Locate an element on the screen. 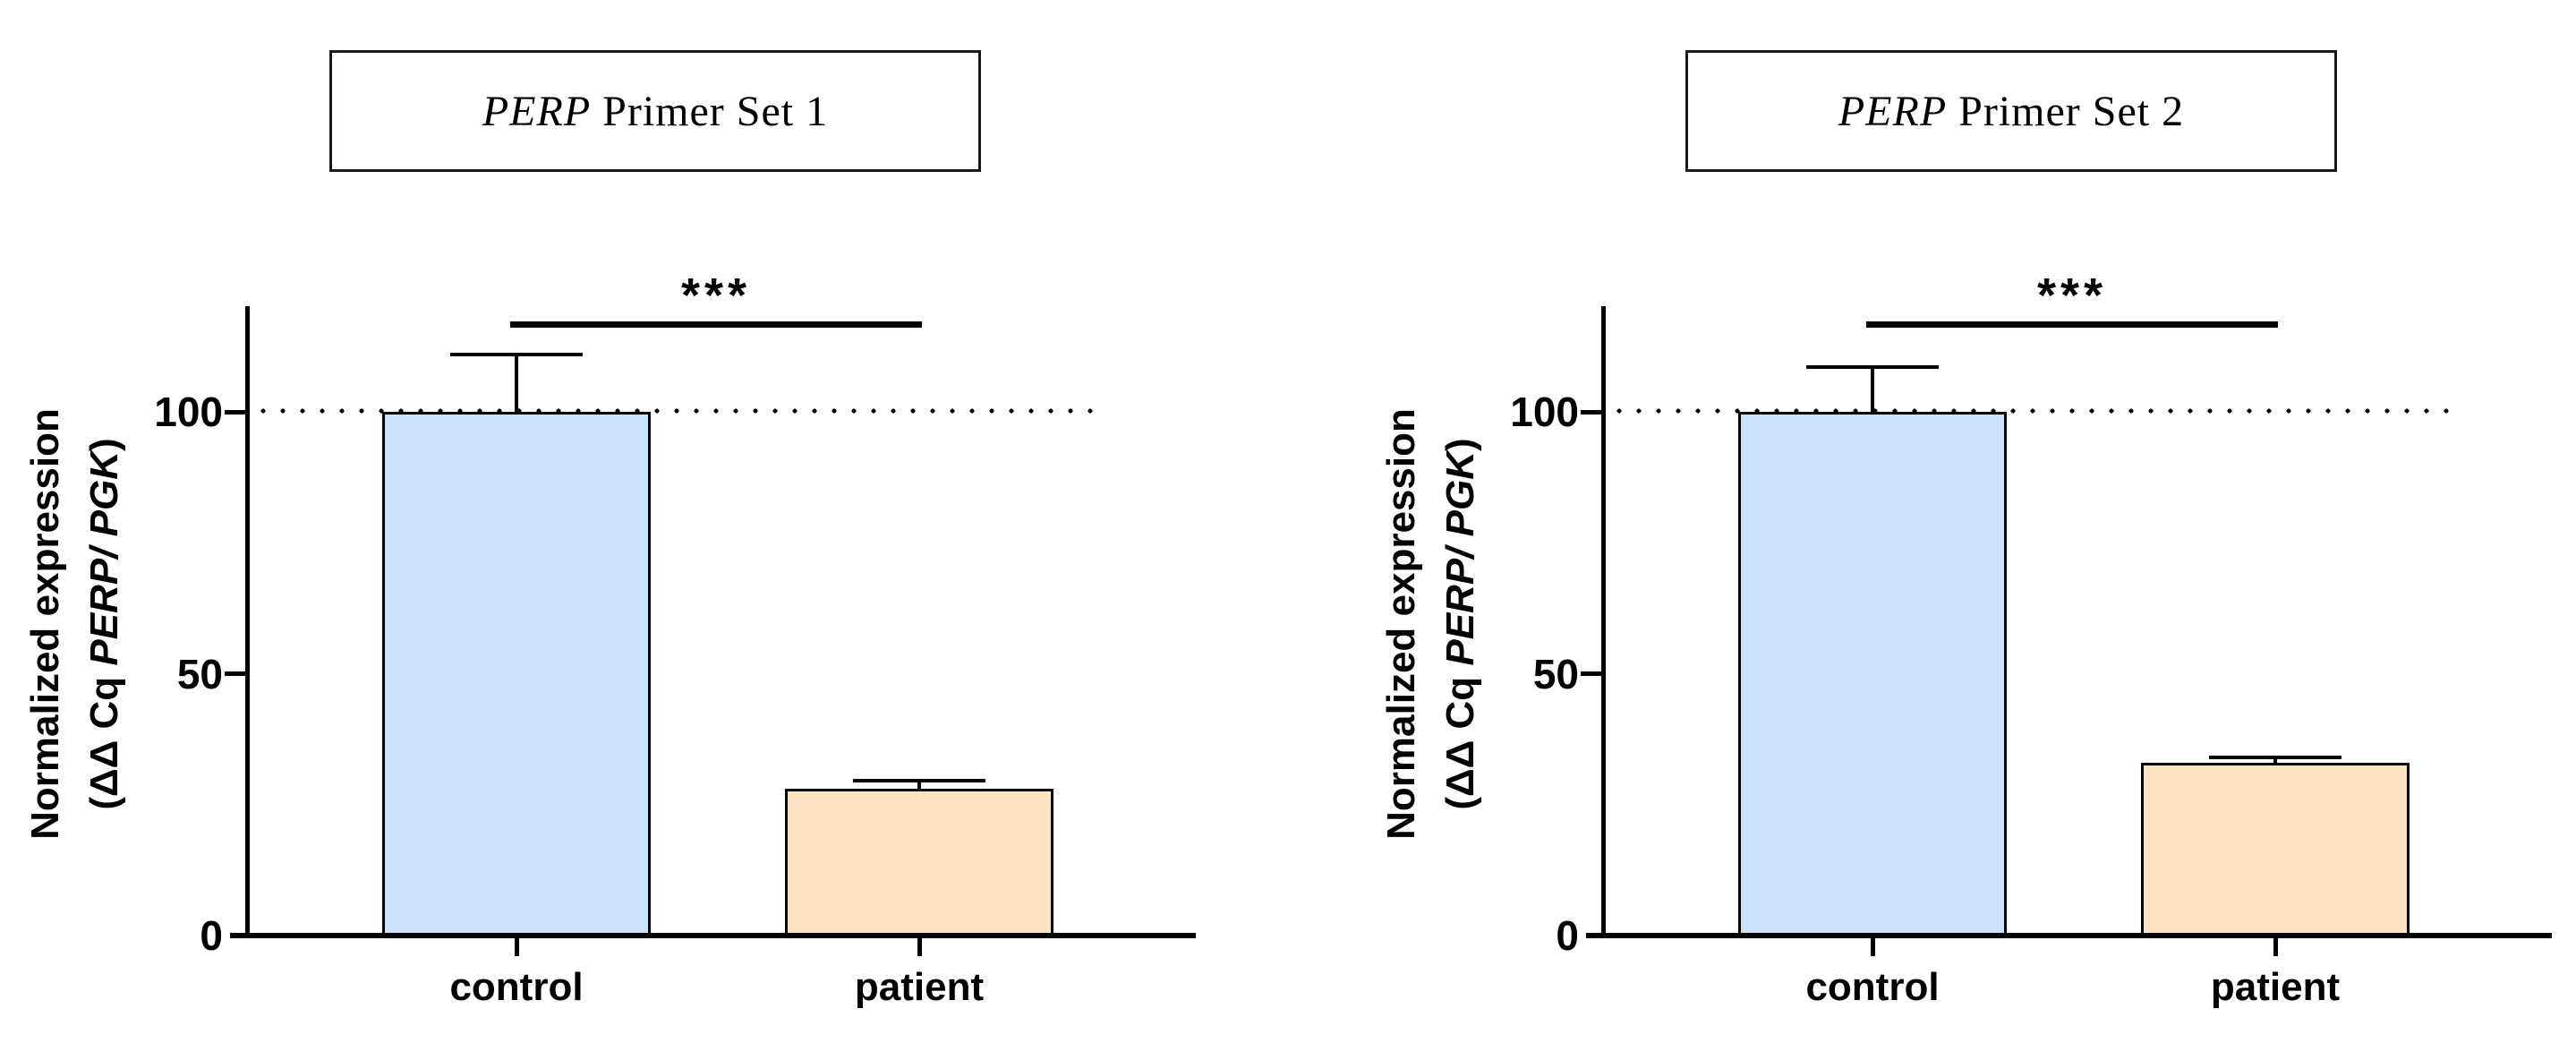 The height and width of the screenshot is (1043, 2576). title-text: Primer Set 2 is located at coordinates (2066, 111).